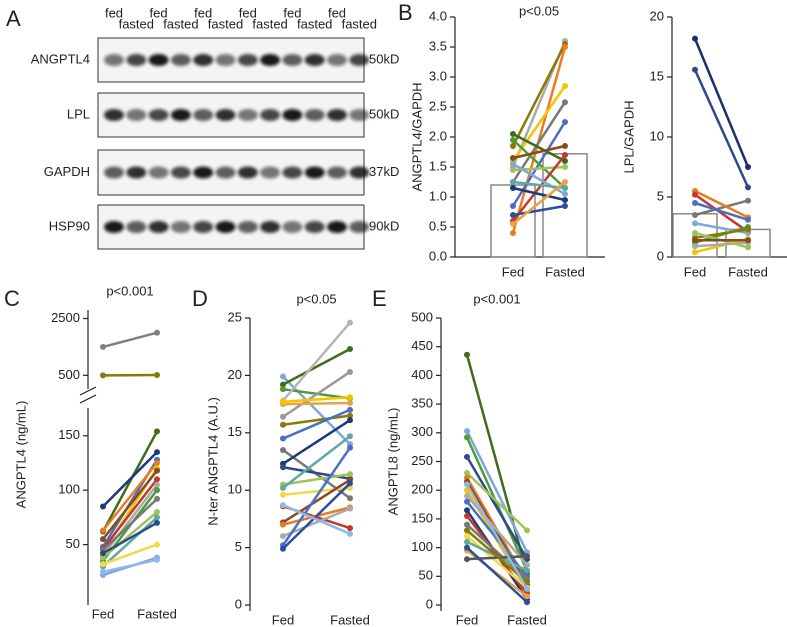 Image resolution: width=787 pixels, height=627 pixels. What do you see at coordinates (212, 461) in the screenshot?
I see `y-axis-label: N-ter ANGPTL4 (A.U.)` at bounding box center [212, 461].